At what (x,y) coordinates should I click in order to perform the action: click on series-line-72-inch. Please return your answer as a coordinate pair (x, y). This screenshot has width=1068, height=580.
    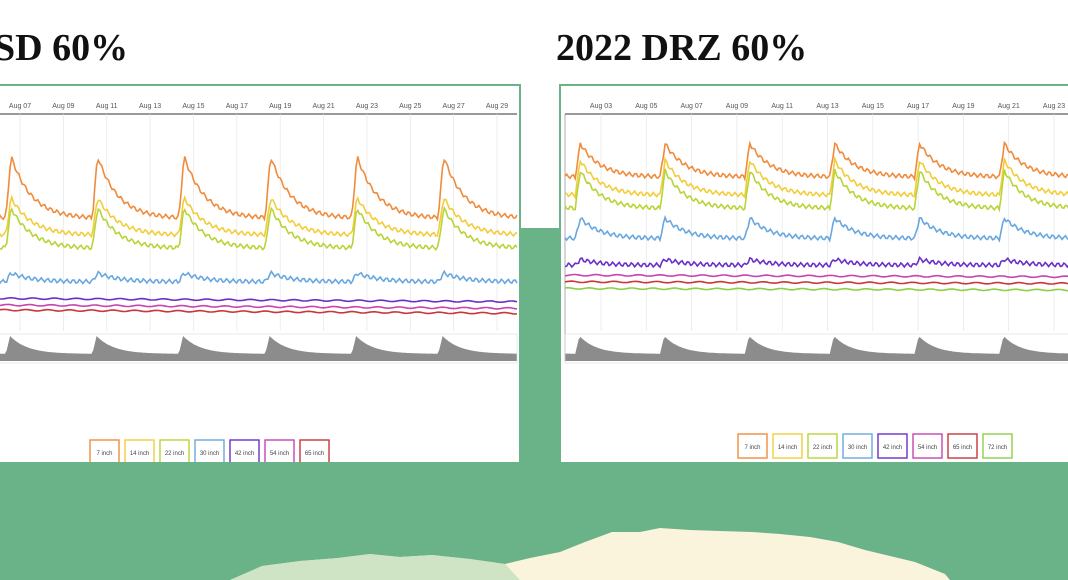
    Looking at the image, I should click on (816, 289).